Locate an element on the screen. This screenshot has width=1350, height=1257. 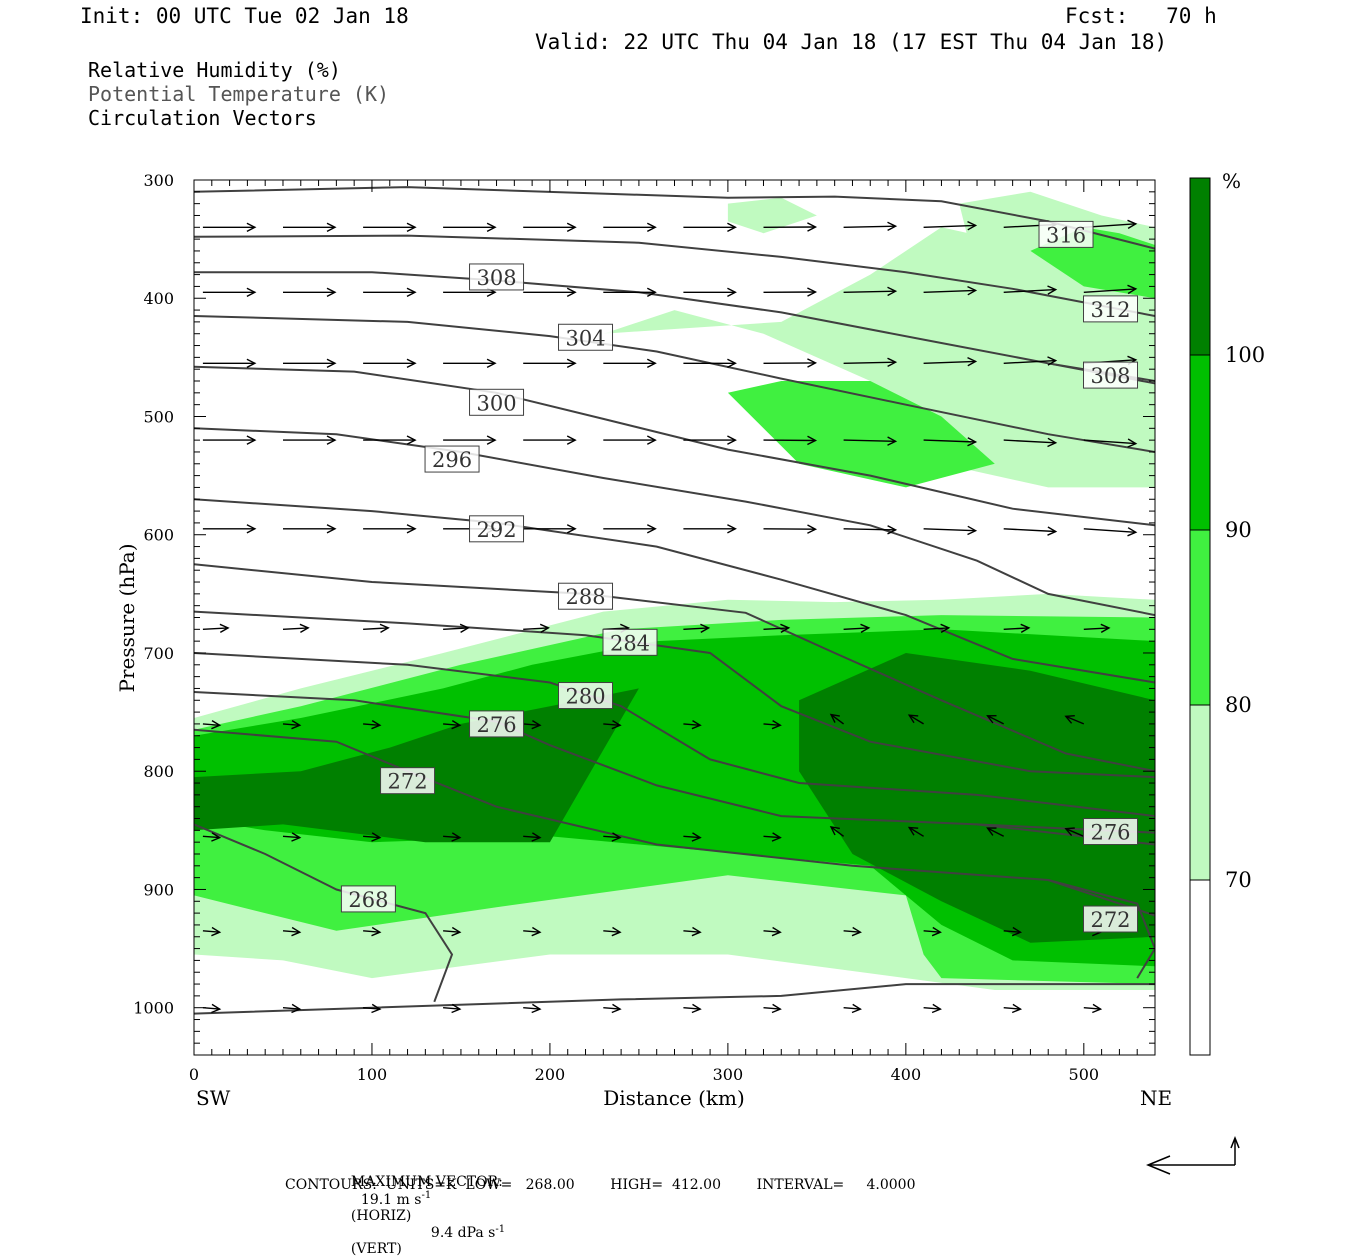
x-tick-label: 100 is located at coordinates (372, 1074).